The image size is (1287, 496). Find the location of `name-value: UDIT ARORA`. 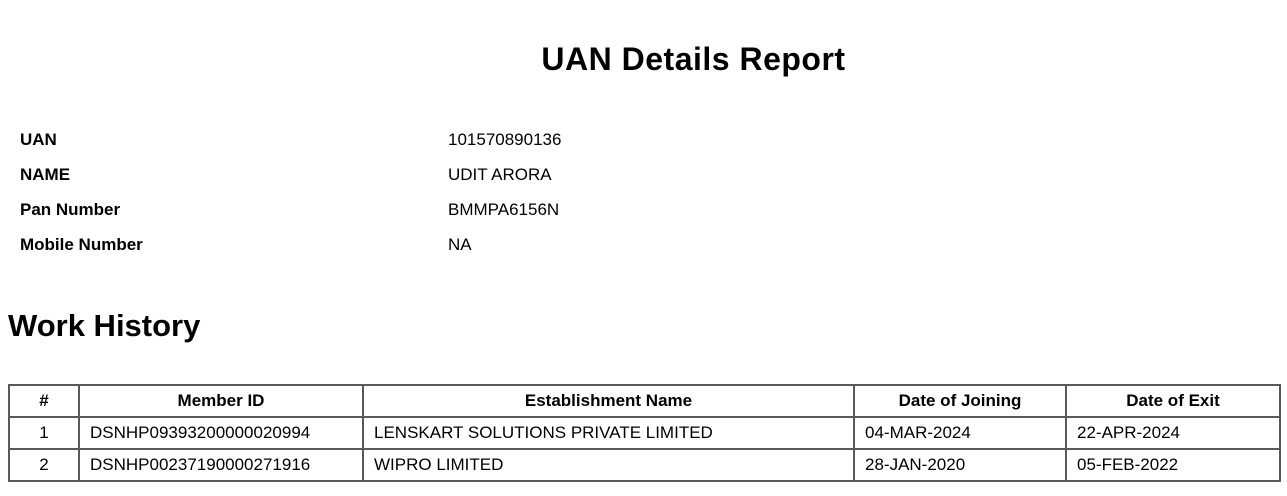

name-value: UDIT ARORA is located at coordinates (500, 174).